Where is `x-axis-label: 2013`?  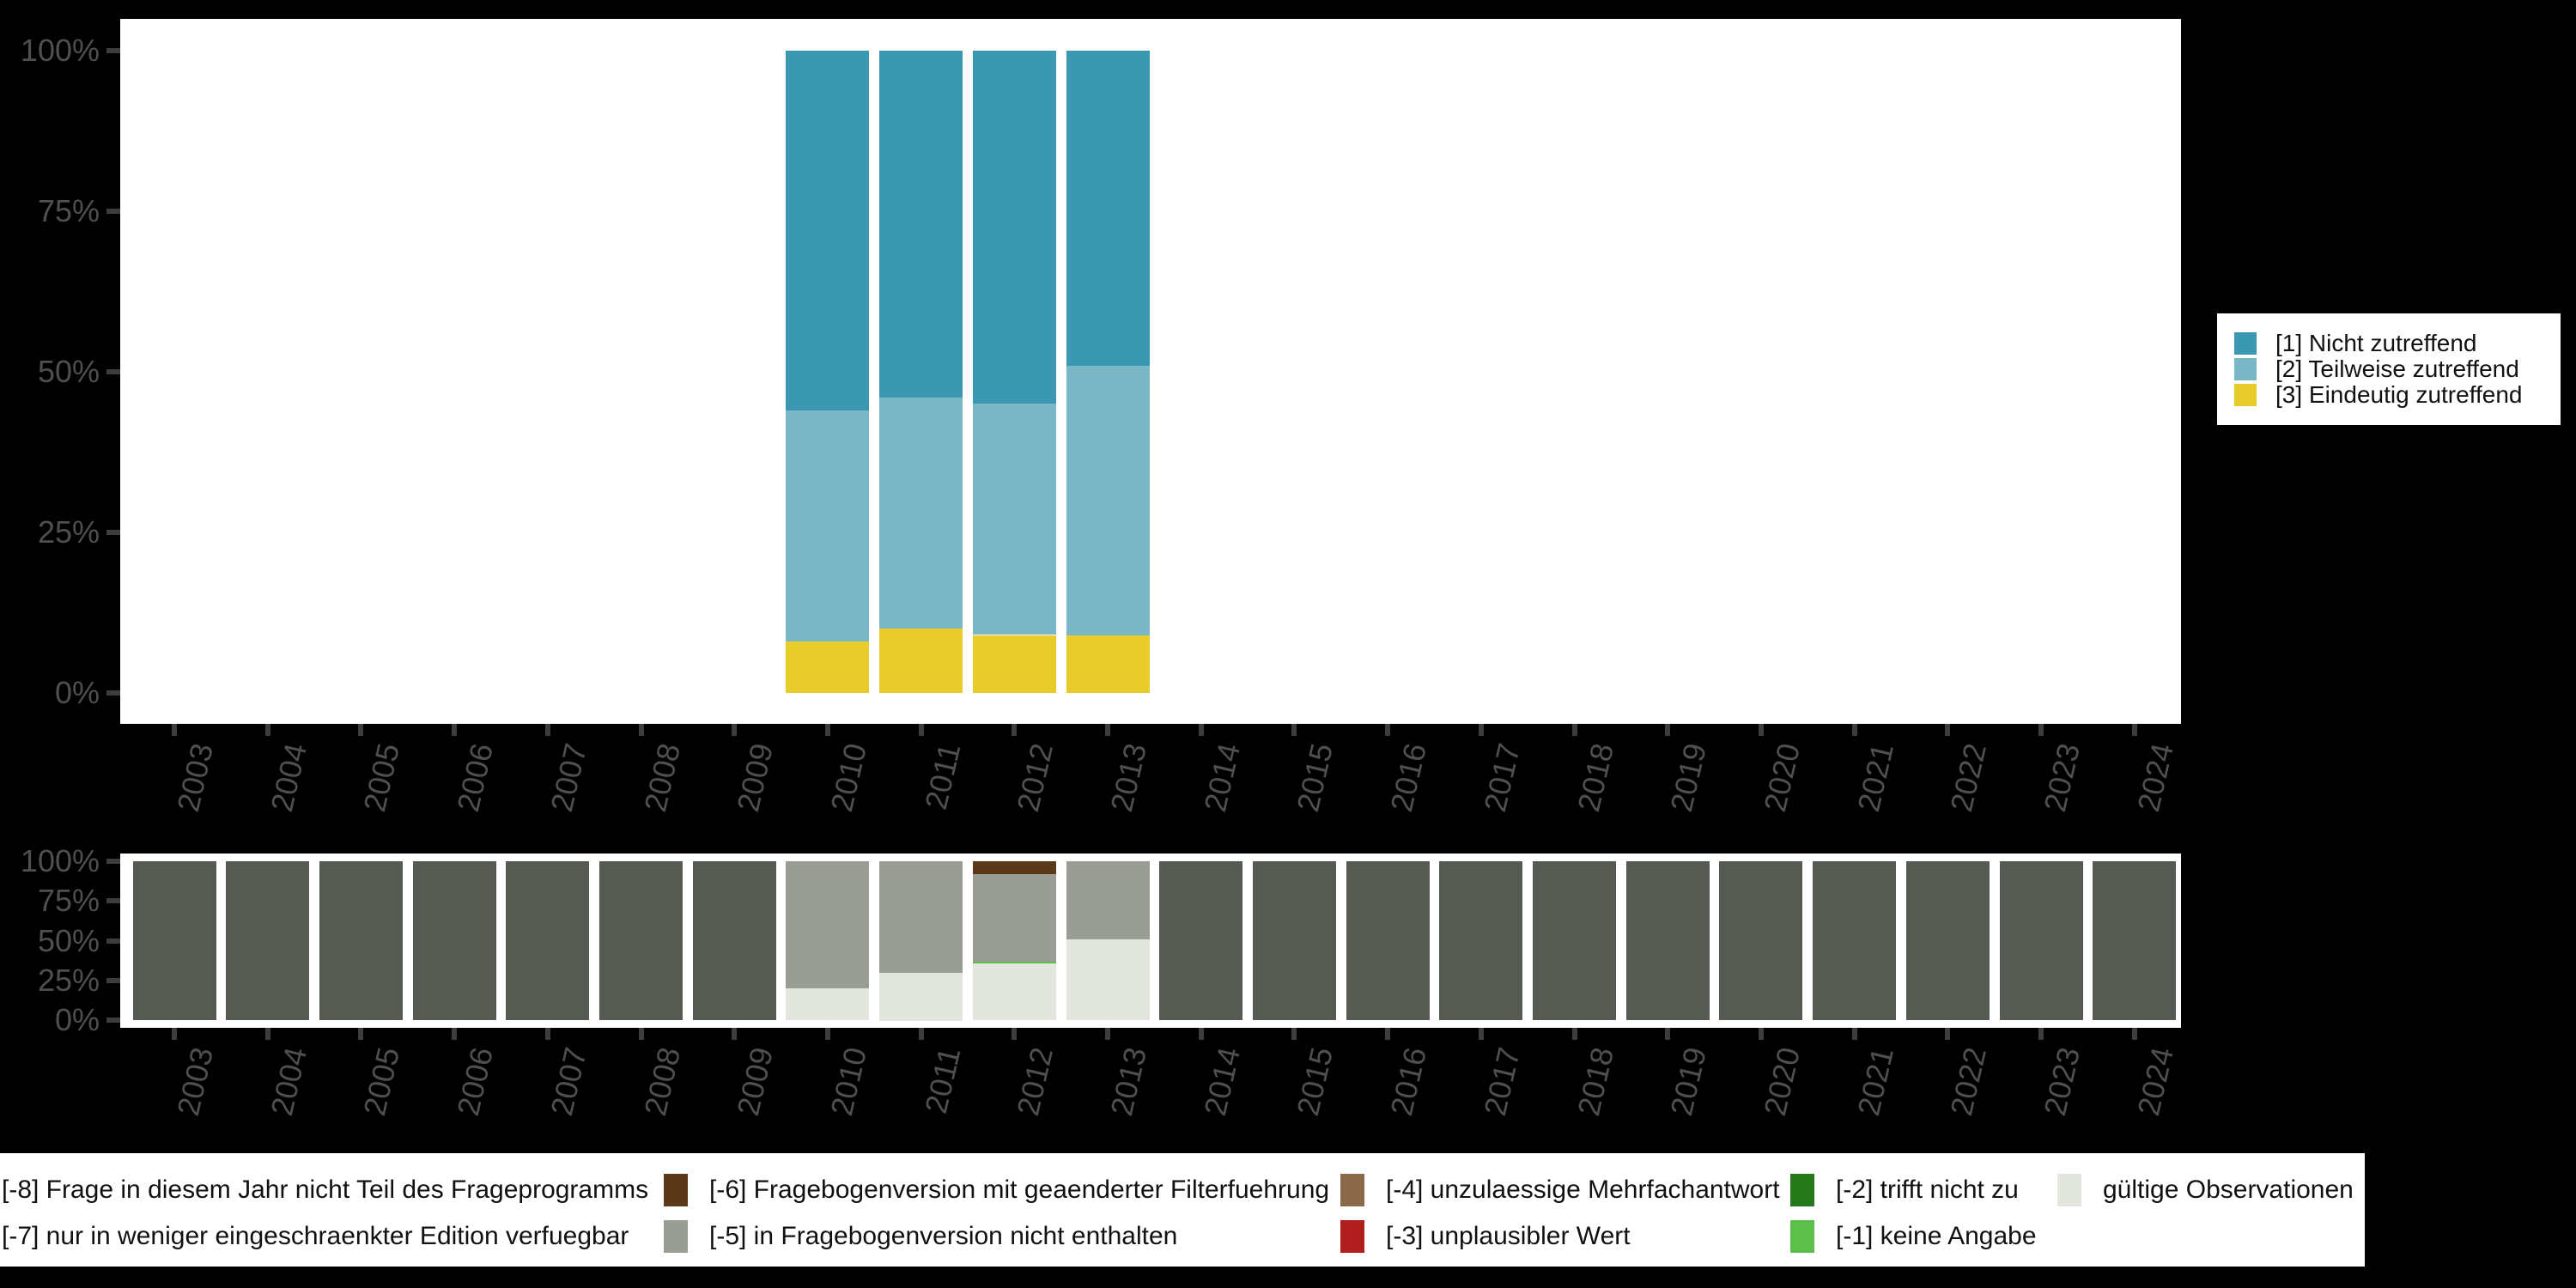 x-axis-label: 2013 is located at coordinates (1128, 1081).